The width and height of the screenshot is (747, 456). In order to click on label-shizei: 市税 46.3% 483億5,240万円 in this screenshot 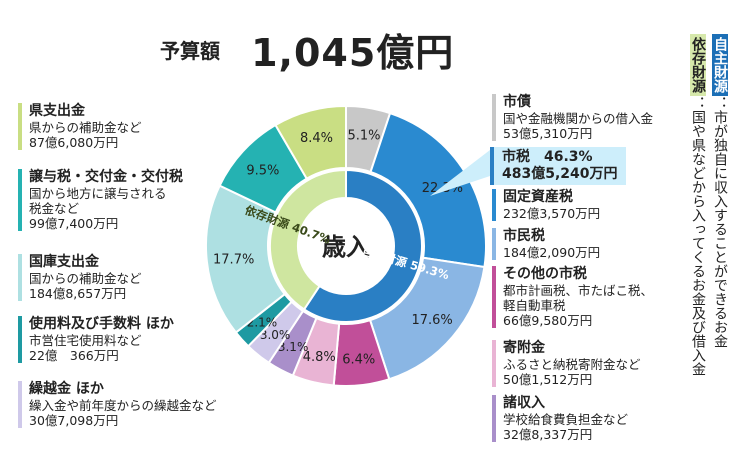, I will do `click(558, 166)`.